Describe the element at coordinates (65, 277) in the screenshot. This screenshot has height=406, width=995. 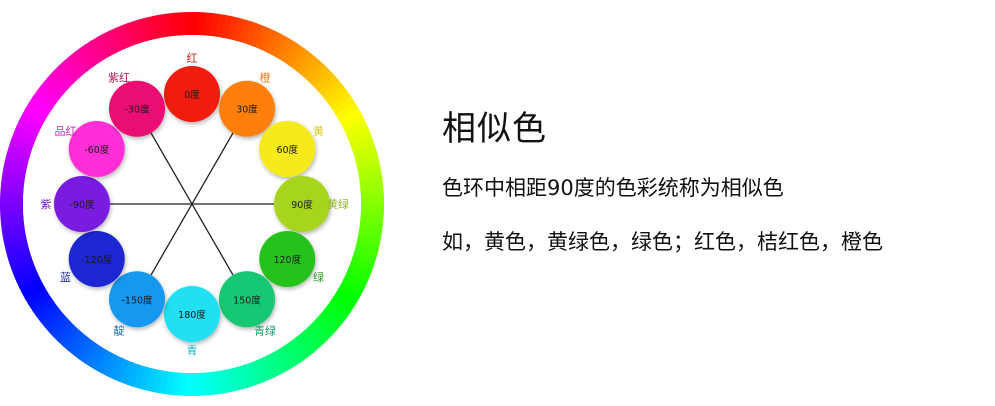
I see `hue-name-label: 蓝` at that location.